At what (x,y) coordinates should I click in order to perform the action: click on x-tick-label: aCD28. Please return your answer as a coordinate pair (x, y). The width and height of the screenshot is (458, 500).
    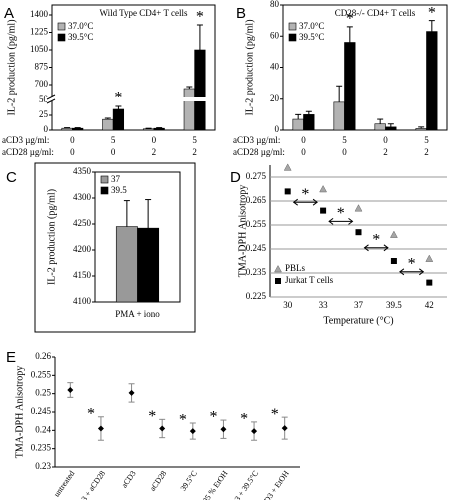
    Looking at the image, I should click on (158, 481).